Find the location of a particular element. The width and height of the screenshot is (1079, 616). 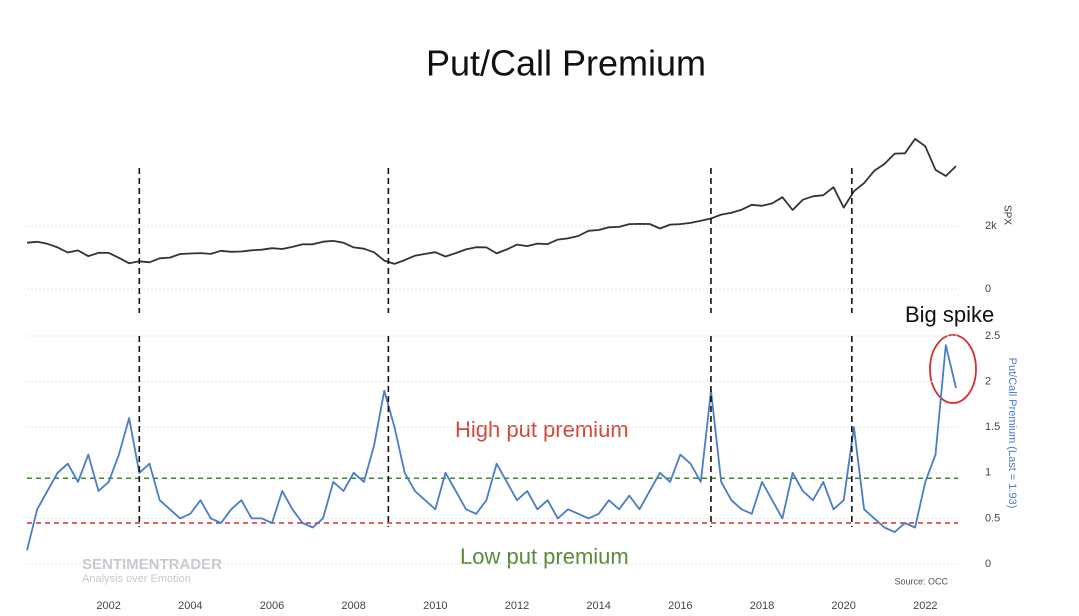

y-tick-label: 2k is located at coordinates (991, 226).